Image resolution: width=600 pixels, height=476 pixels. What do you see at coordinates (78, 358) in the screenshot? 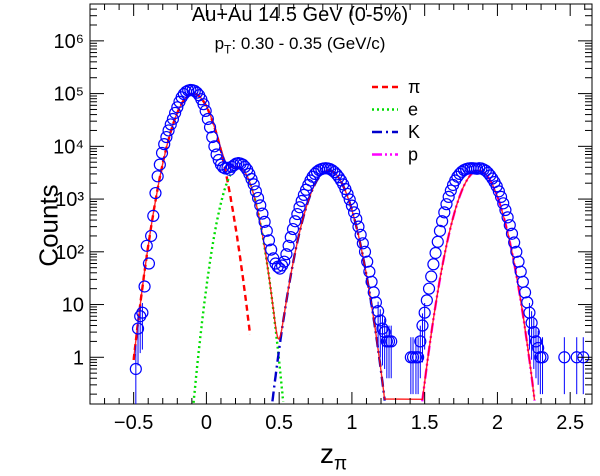
I see `y-tick-label: 1` at bounding box center [78, 358].